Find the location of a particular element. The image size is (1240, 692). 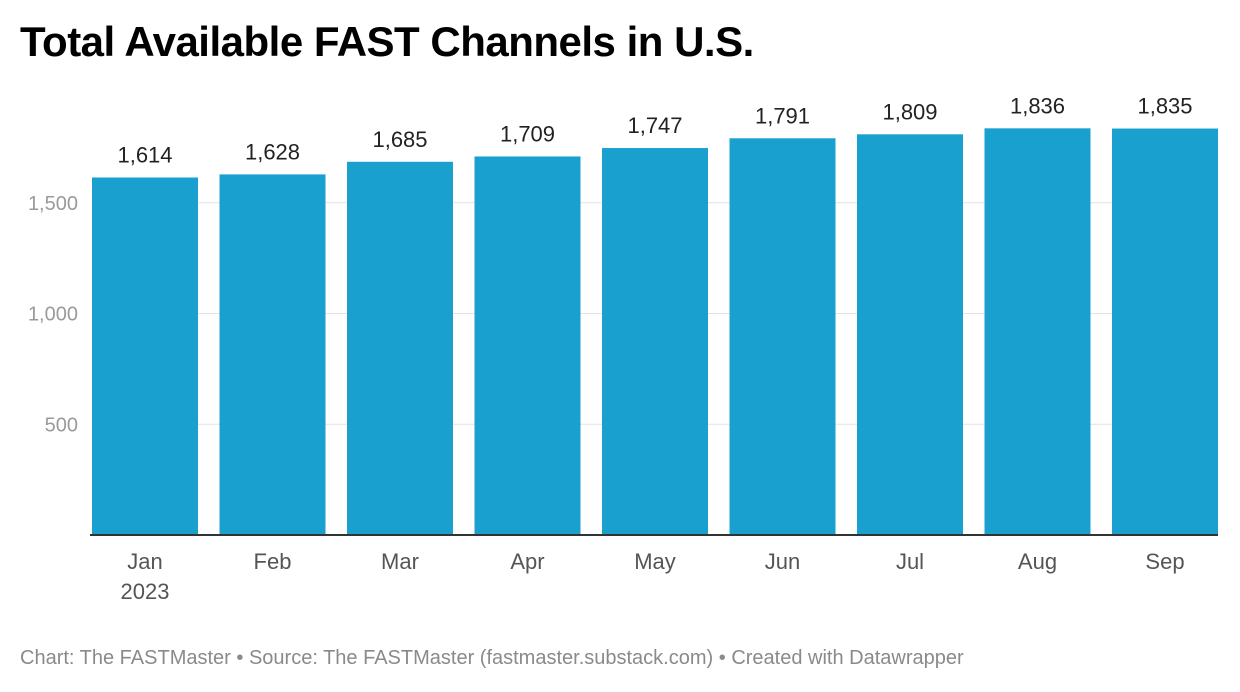

bar-value-label: 1,835 is located at coordinates (1164, 106).